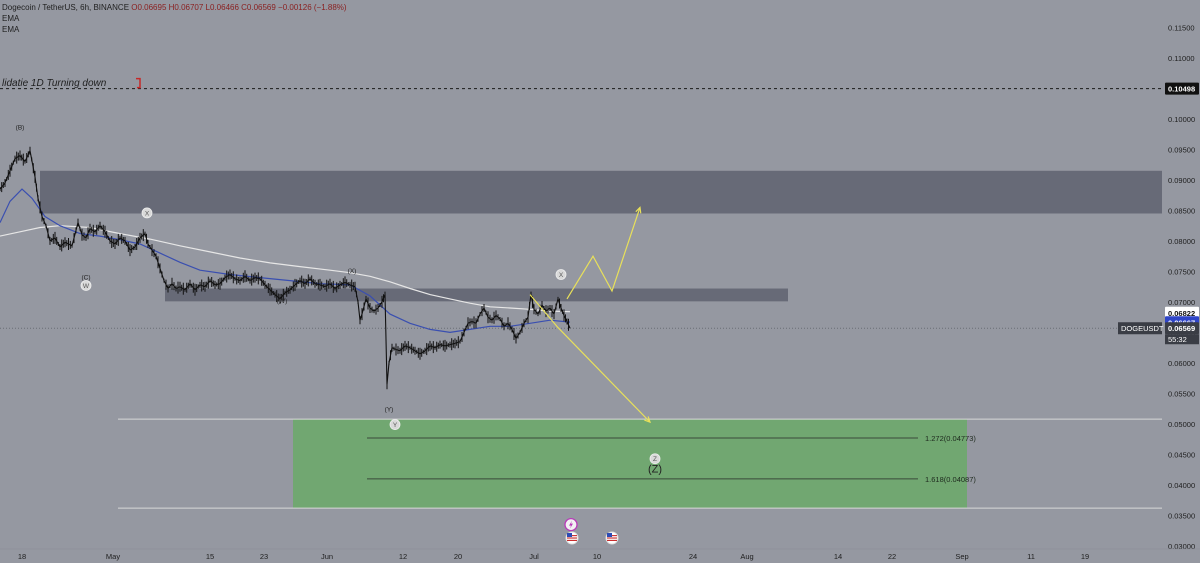  I want to click on last-price-tag: 0.06569, so click(1181, 328).